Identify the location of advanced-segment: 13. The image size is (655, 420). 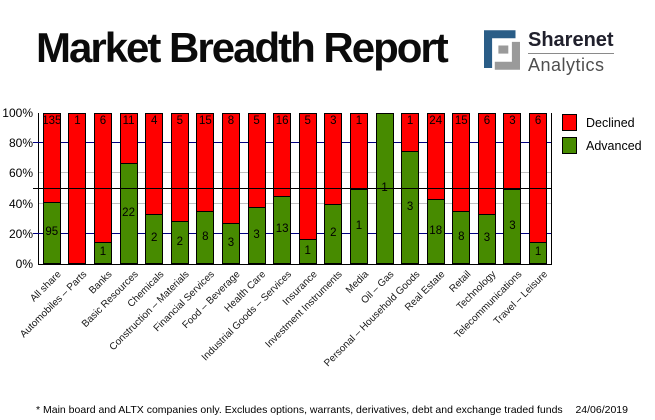
(282, 230).